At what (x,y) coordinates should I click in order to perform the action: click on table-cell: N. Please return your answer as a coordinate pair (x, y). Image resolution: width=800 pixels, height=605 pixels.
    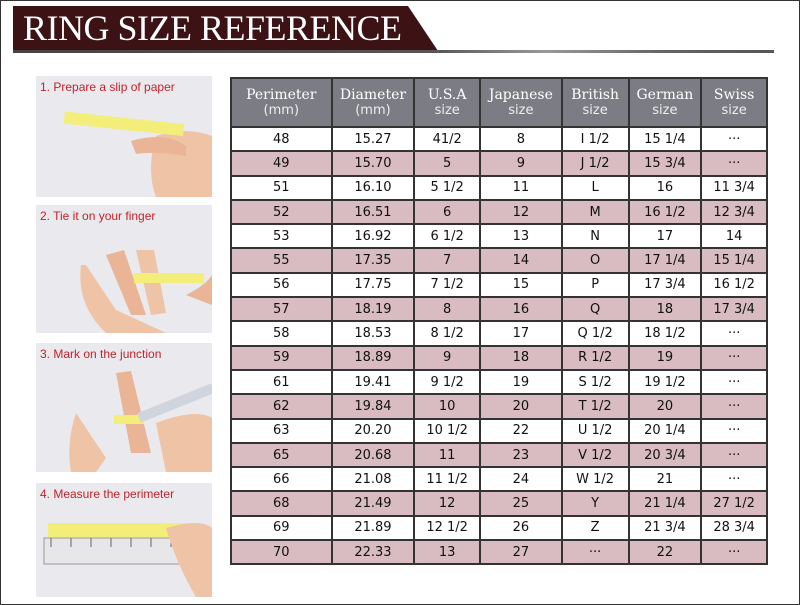
    Looking at the image, I should click on (595, 236).